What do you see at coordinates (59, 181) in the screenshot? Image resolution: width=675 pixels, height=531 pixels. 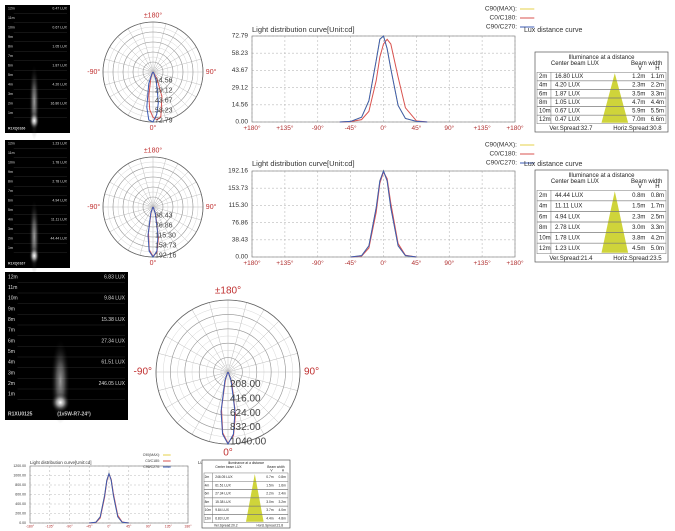 I see `lux-label: 2.78 LUX` at bounding box center [59, 181].